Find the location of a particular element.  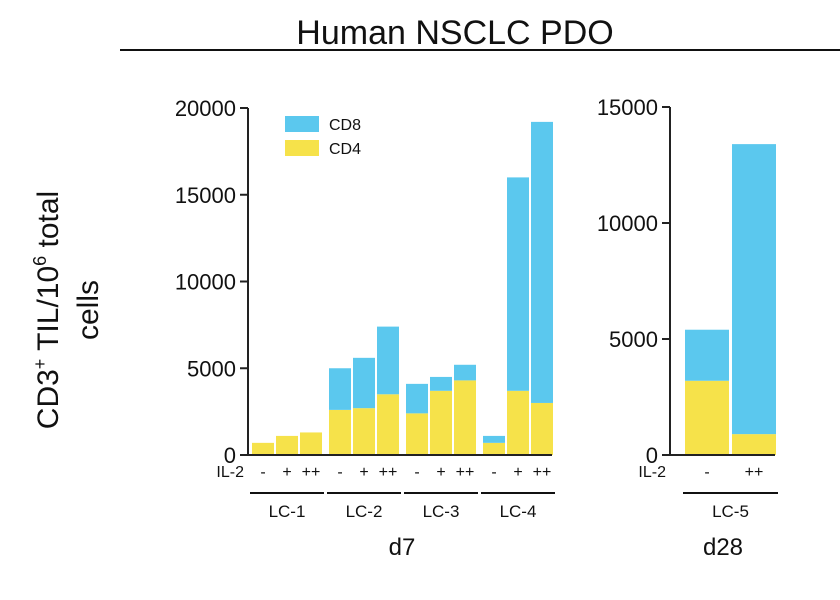

y-axis-label-line1: CD3+ TIL/106 total is located at coordinates (47, 310).